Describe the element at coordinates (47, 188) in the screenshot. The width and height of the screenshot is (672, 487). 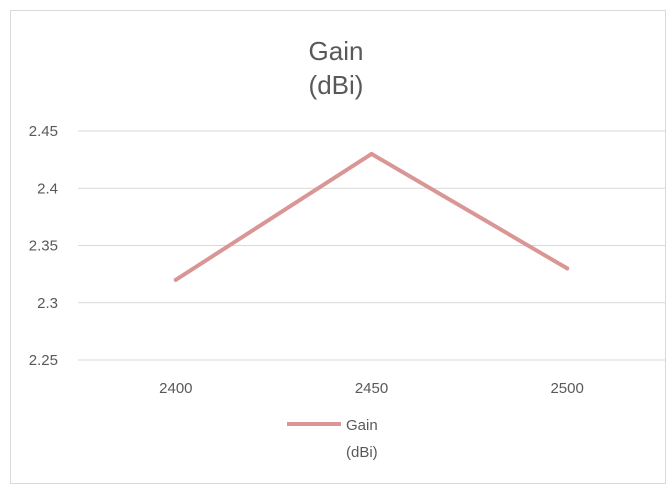
I see `y-tick-label: 2.4` at that location.